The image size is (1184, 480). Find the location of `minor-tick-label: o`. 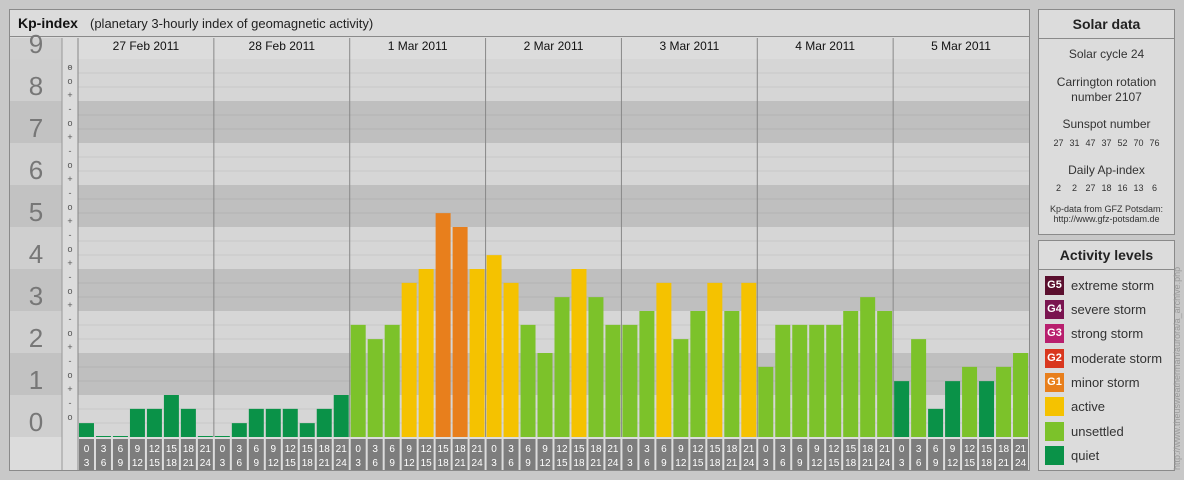

minor-tick-label: o is located at coordinates (69, 165).